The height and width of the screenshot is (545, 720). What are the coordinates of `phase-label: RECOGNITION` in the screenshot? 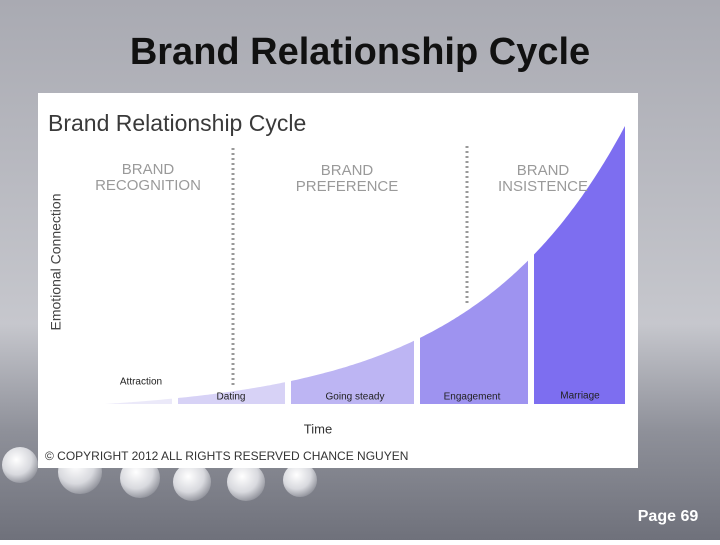 It's located at (148, 185).